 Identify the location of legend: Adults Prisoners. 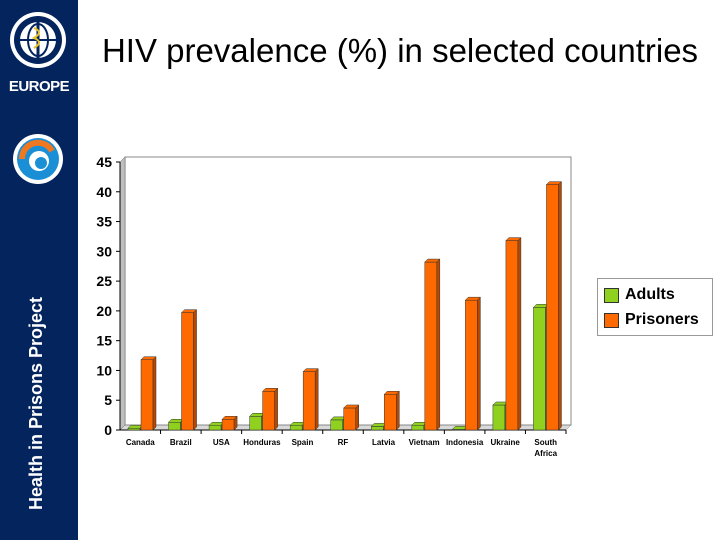
(655, 307).